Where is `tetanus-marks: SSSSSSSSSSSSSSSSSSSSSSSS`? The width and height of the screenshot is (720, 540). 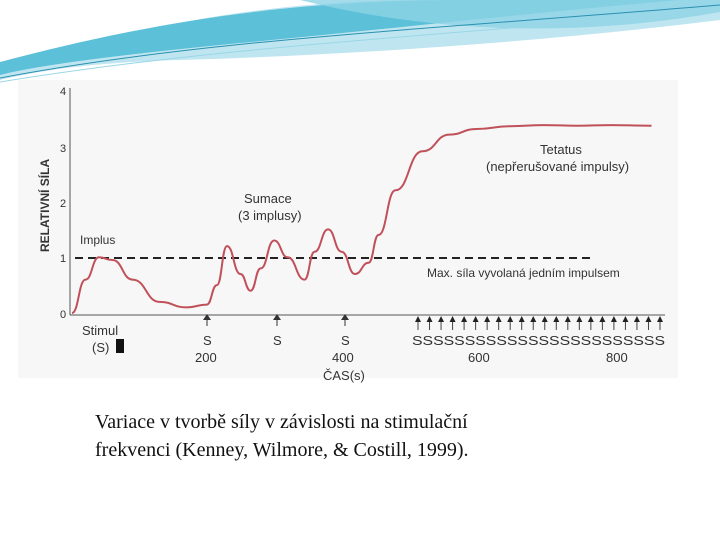 tetanus-marks: SSSSSSSSSSSSSSSSSSSSSSSS is located at coordinates (538, 340).